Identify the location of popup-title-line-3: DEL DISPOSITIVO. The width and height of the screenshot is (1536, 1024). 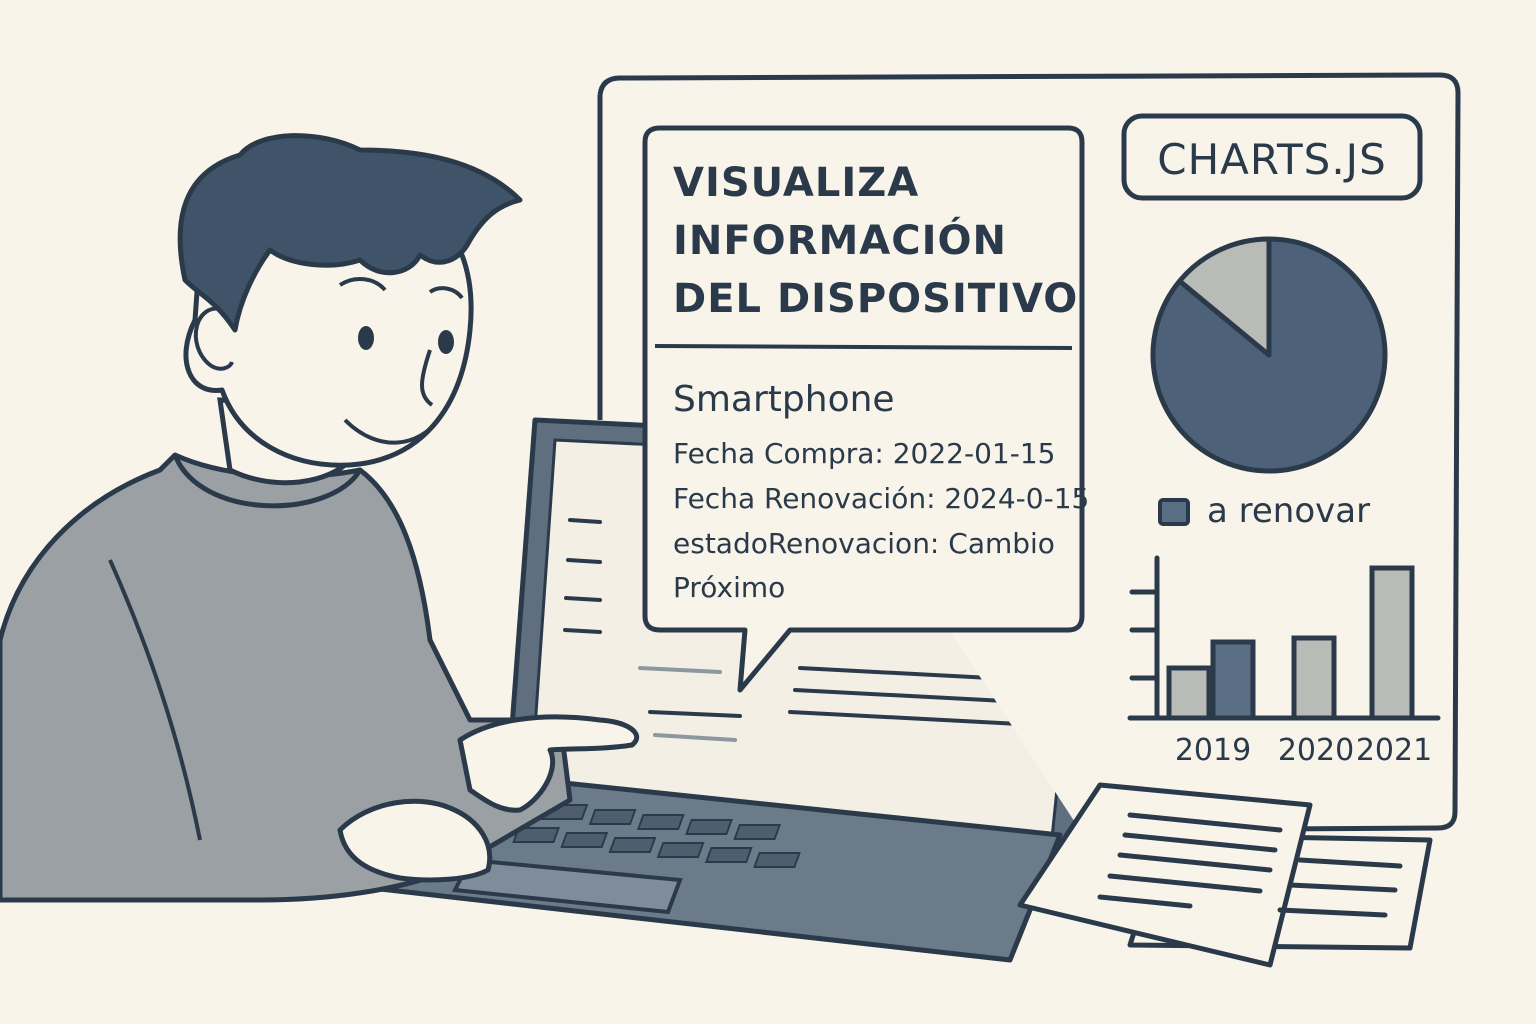
(875, 299).